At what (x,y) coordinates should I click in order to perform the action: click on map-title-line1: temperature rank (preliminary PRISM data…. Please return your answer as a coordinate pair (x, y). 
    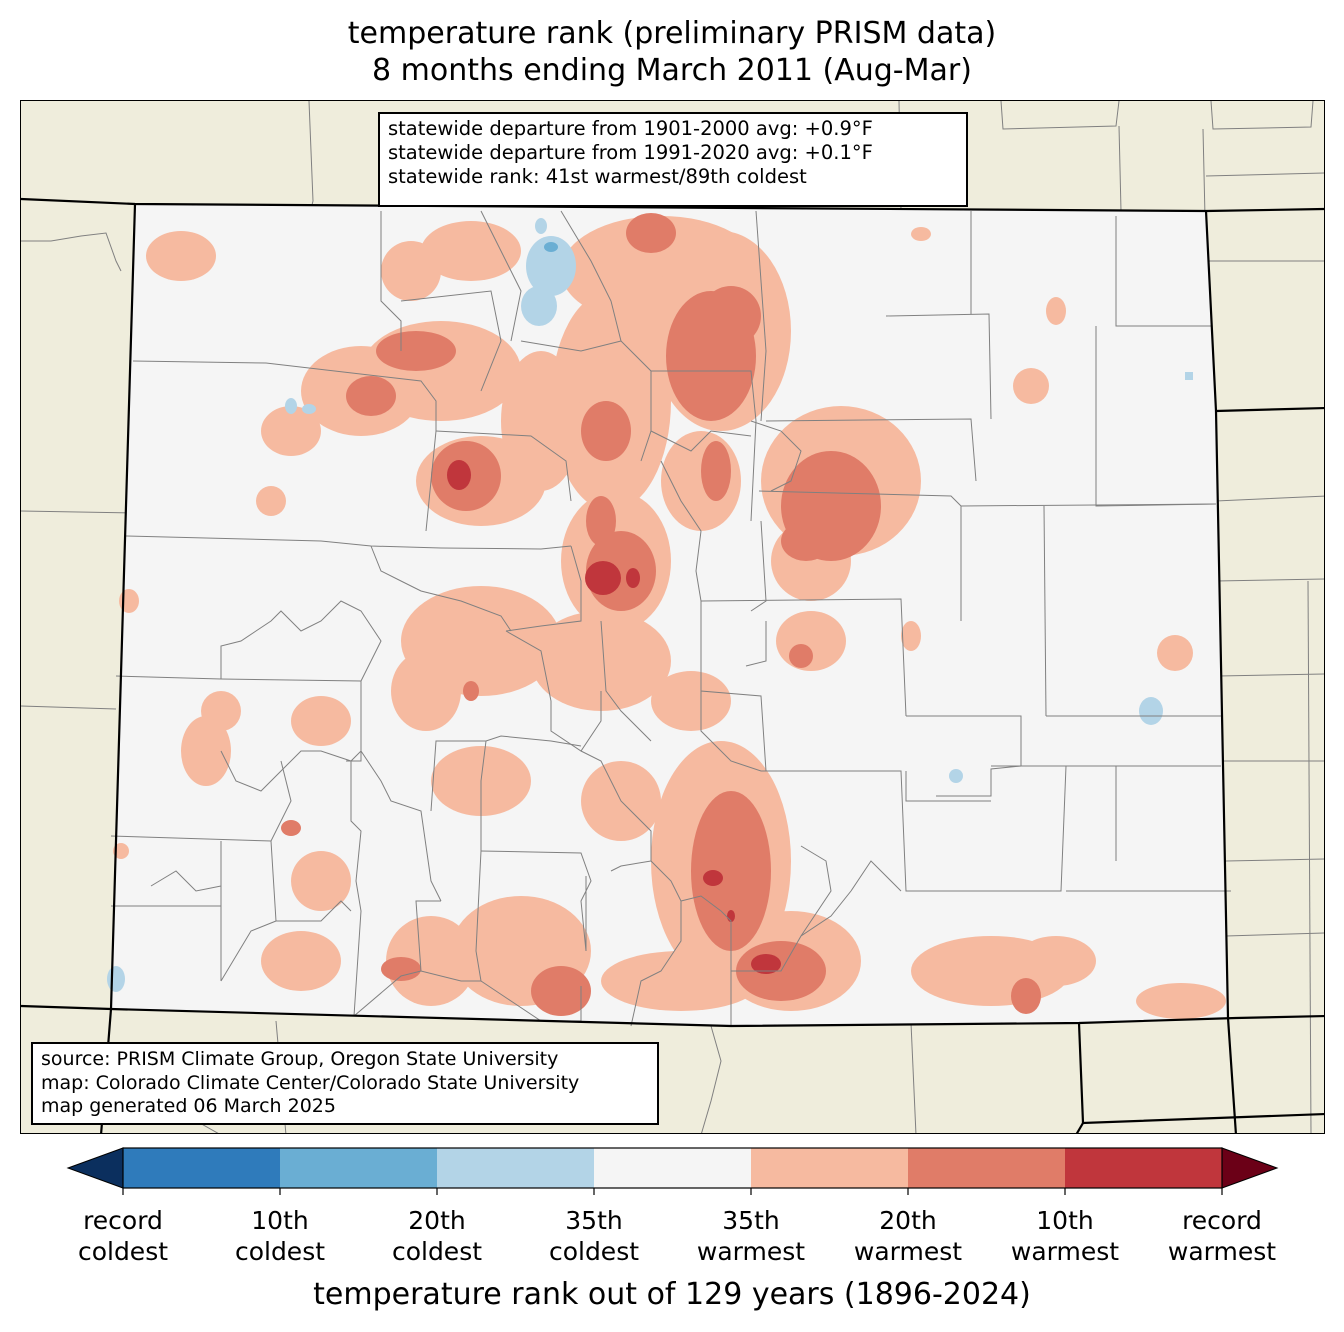
    Looking at the image, I should click on (672, 33).